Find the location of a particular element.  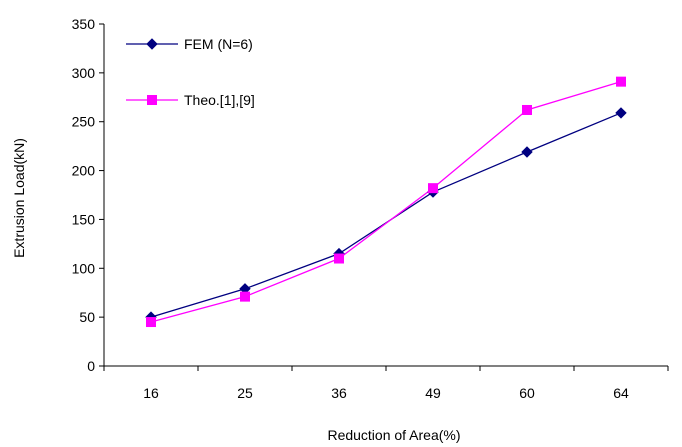

y-tick-label: 250 is located at coordinates (84, 122).